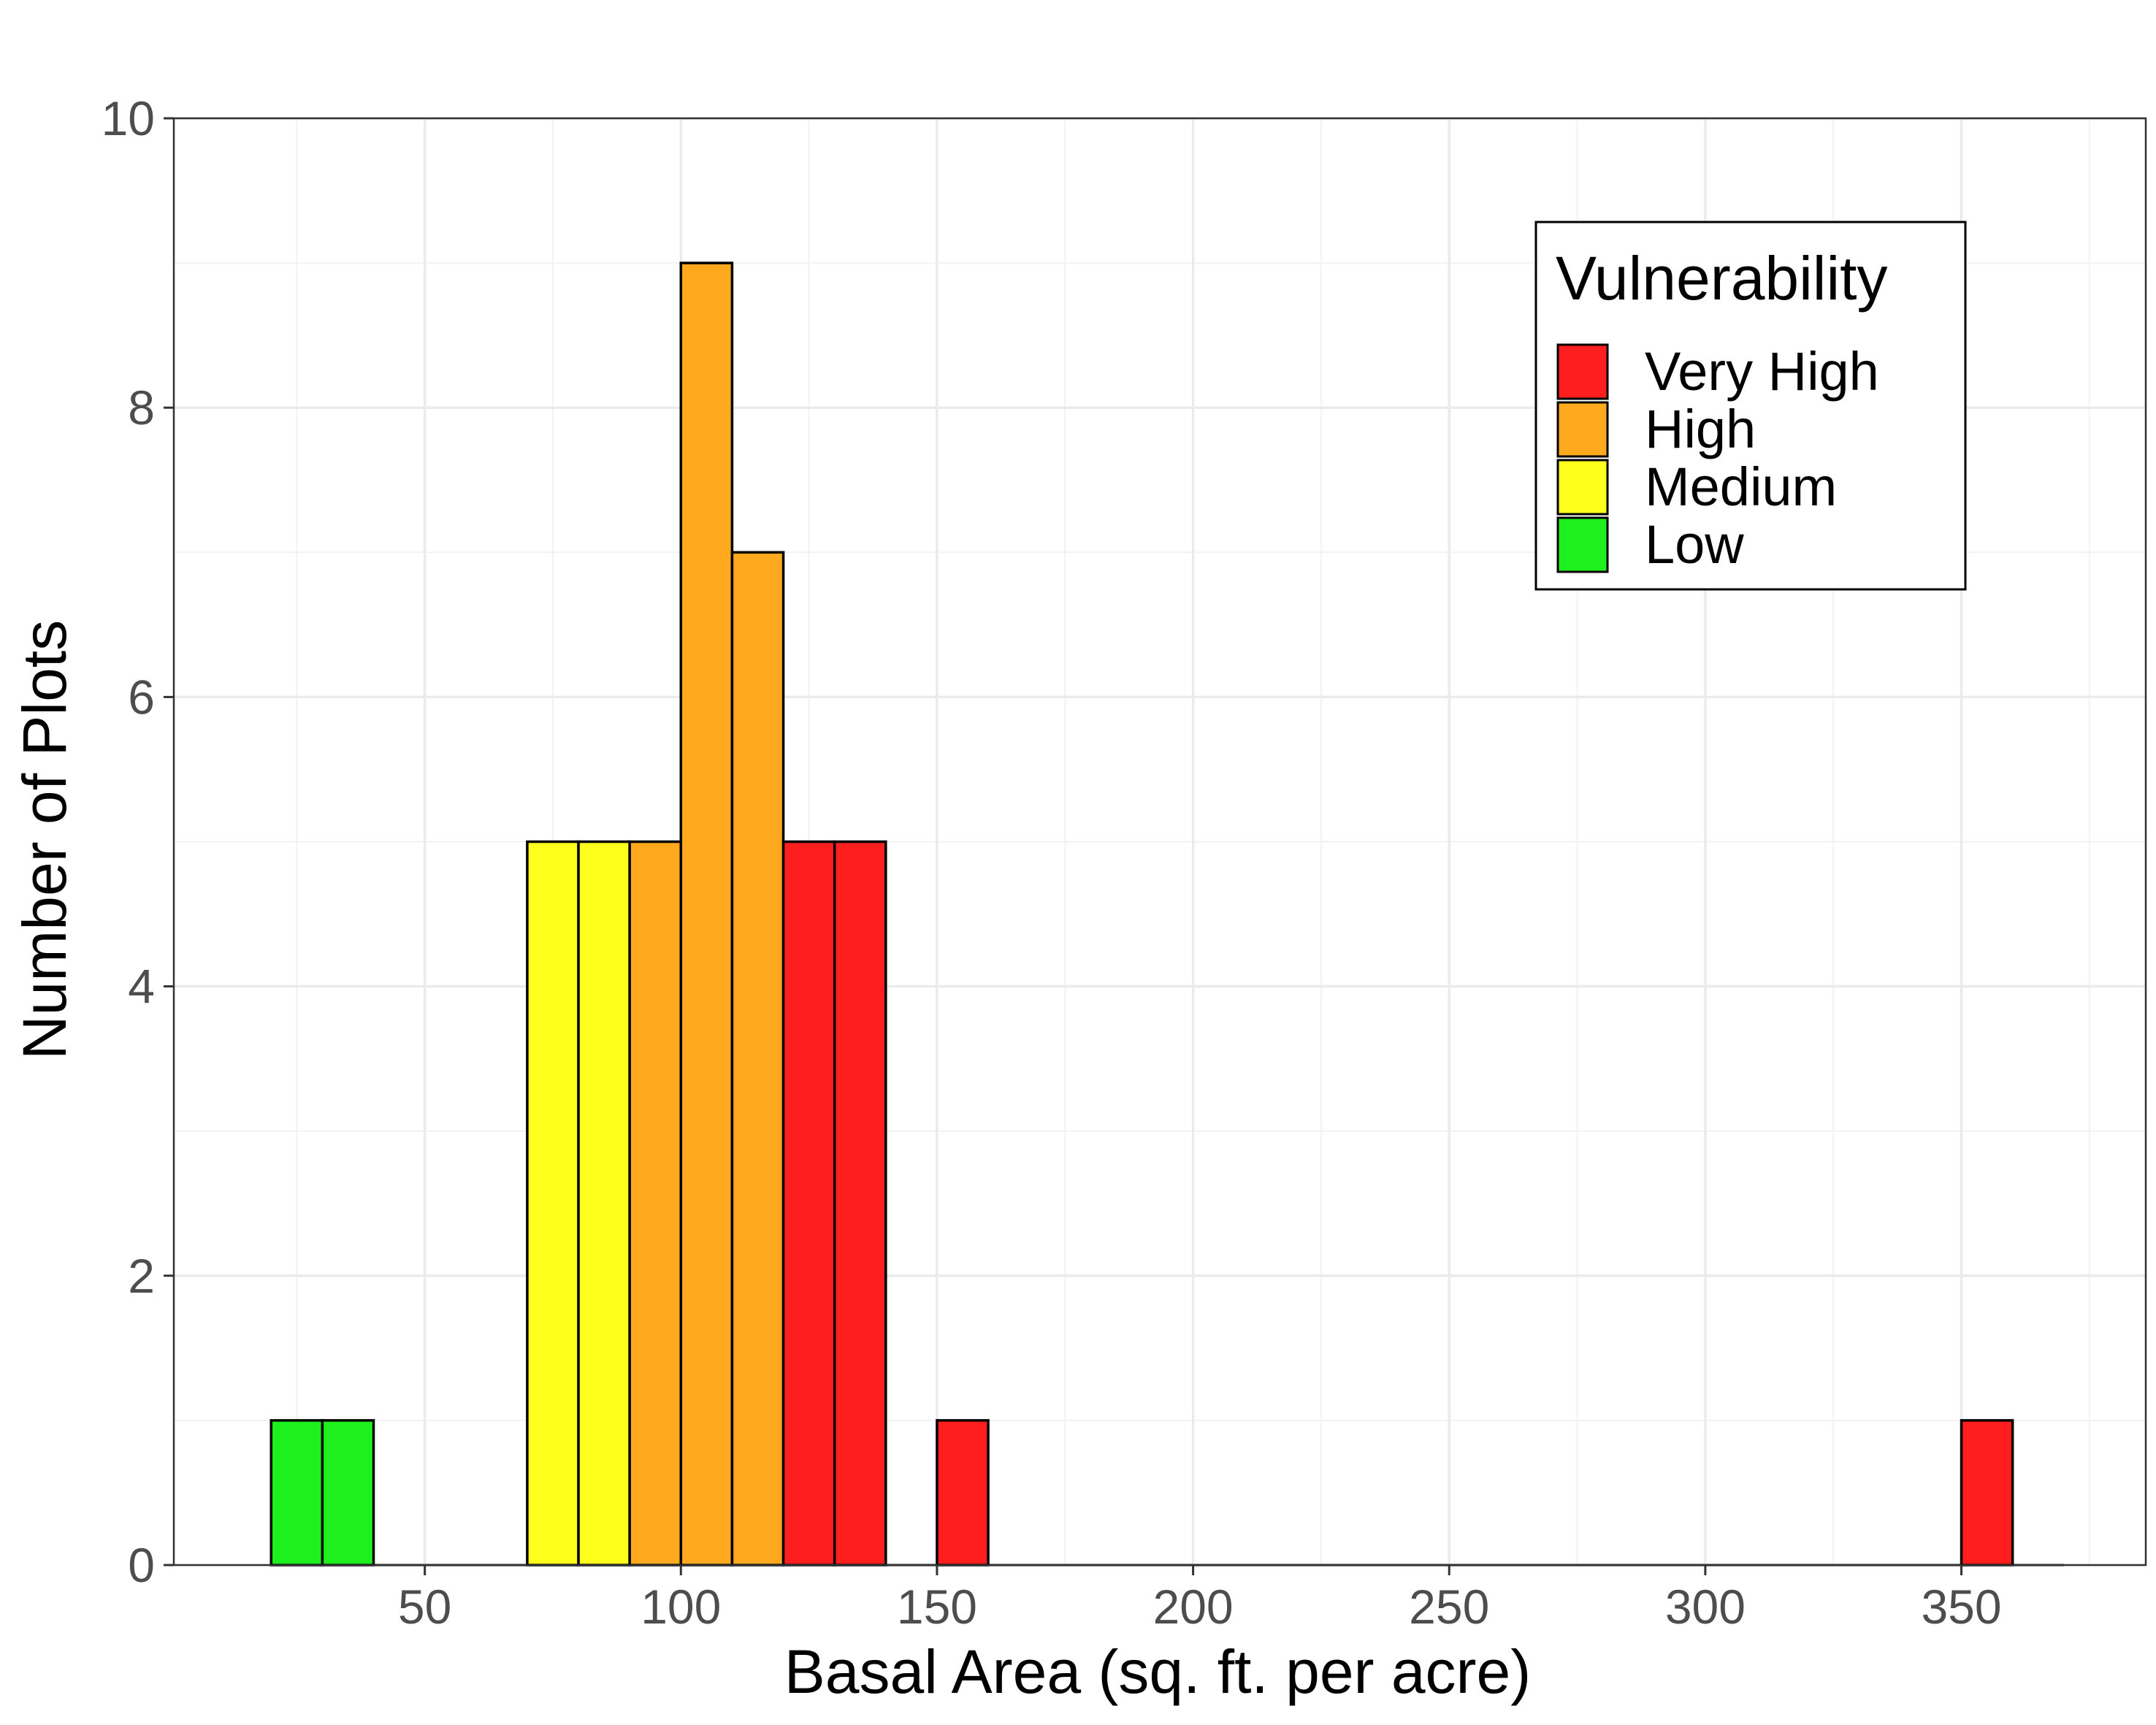 The width and height of the screenshot is (2156, 1725). What do you see at coordinates (1721, 278) in the screenshot?
I see `legend-title: Vulnerability` at bounding box center [1721, 278].